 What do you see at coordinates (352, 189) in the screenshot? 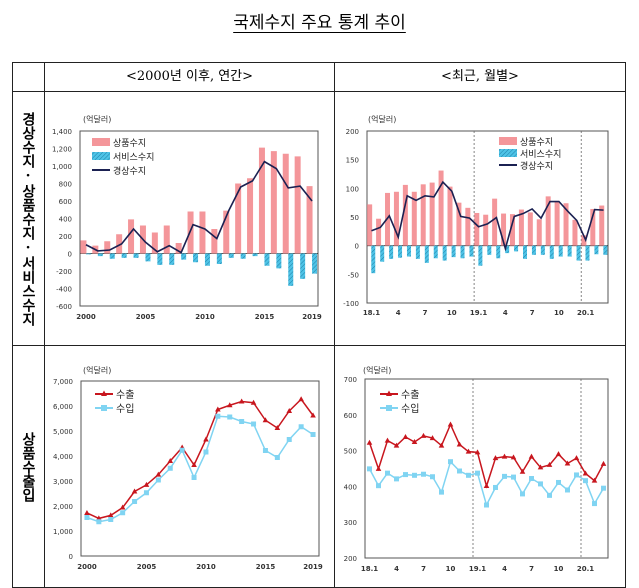
I see `y-tick-label: 100` at bounding box center [352, 189].